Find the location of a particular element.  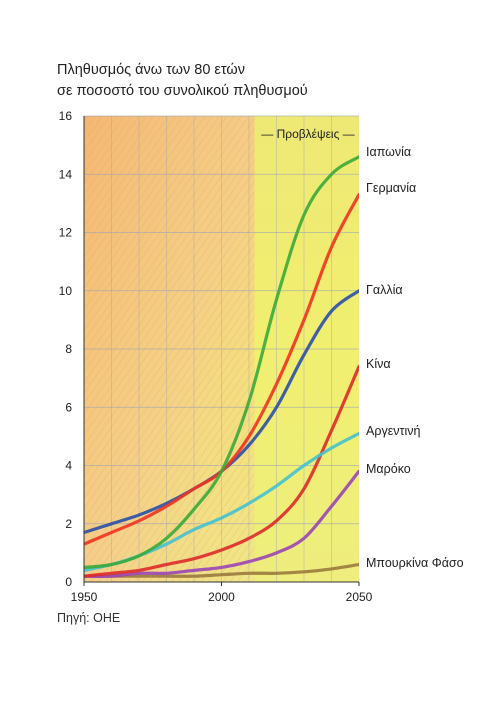

series-label: Ιαπωνία is located at coordinates (388, 152).